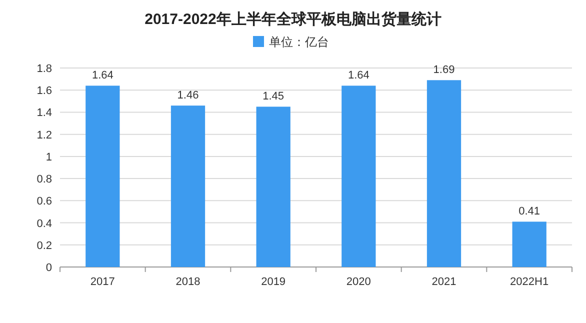 The height and width of the screenshot is (323, 586). What do you see at coordinates (44, 180) in the screenshot?
I see `y-tick-label: 0.8` at bounding box center [44, 180].